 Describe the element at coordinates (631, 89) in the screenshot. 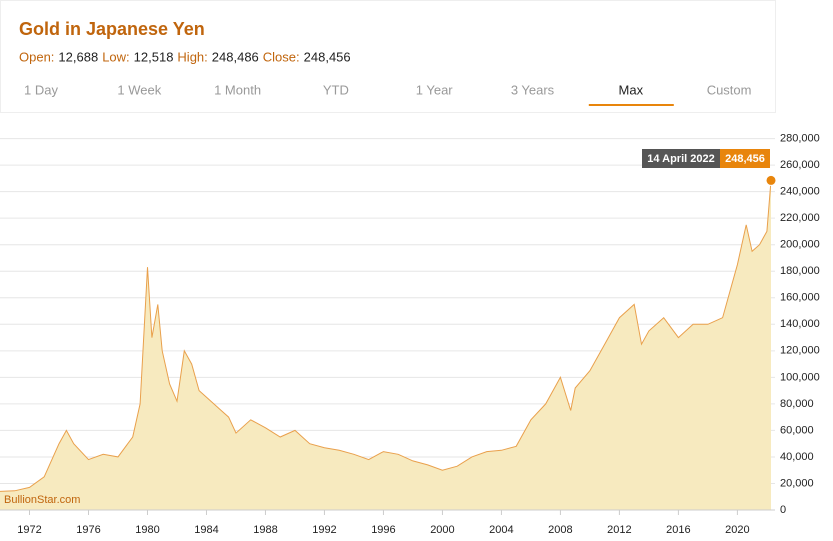

I see `tab: Max` at that location.